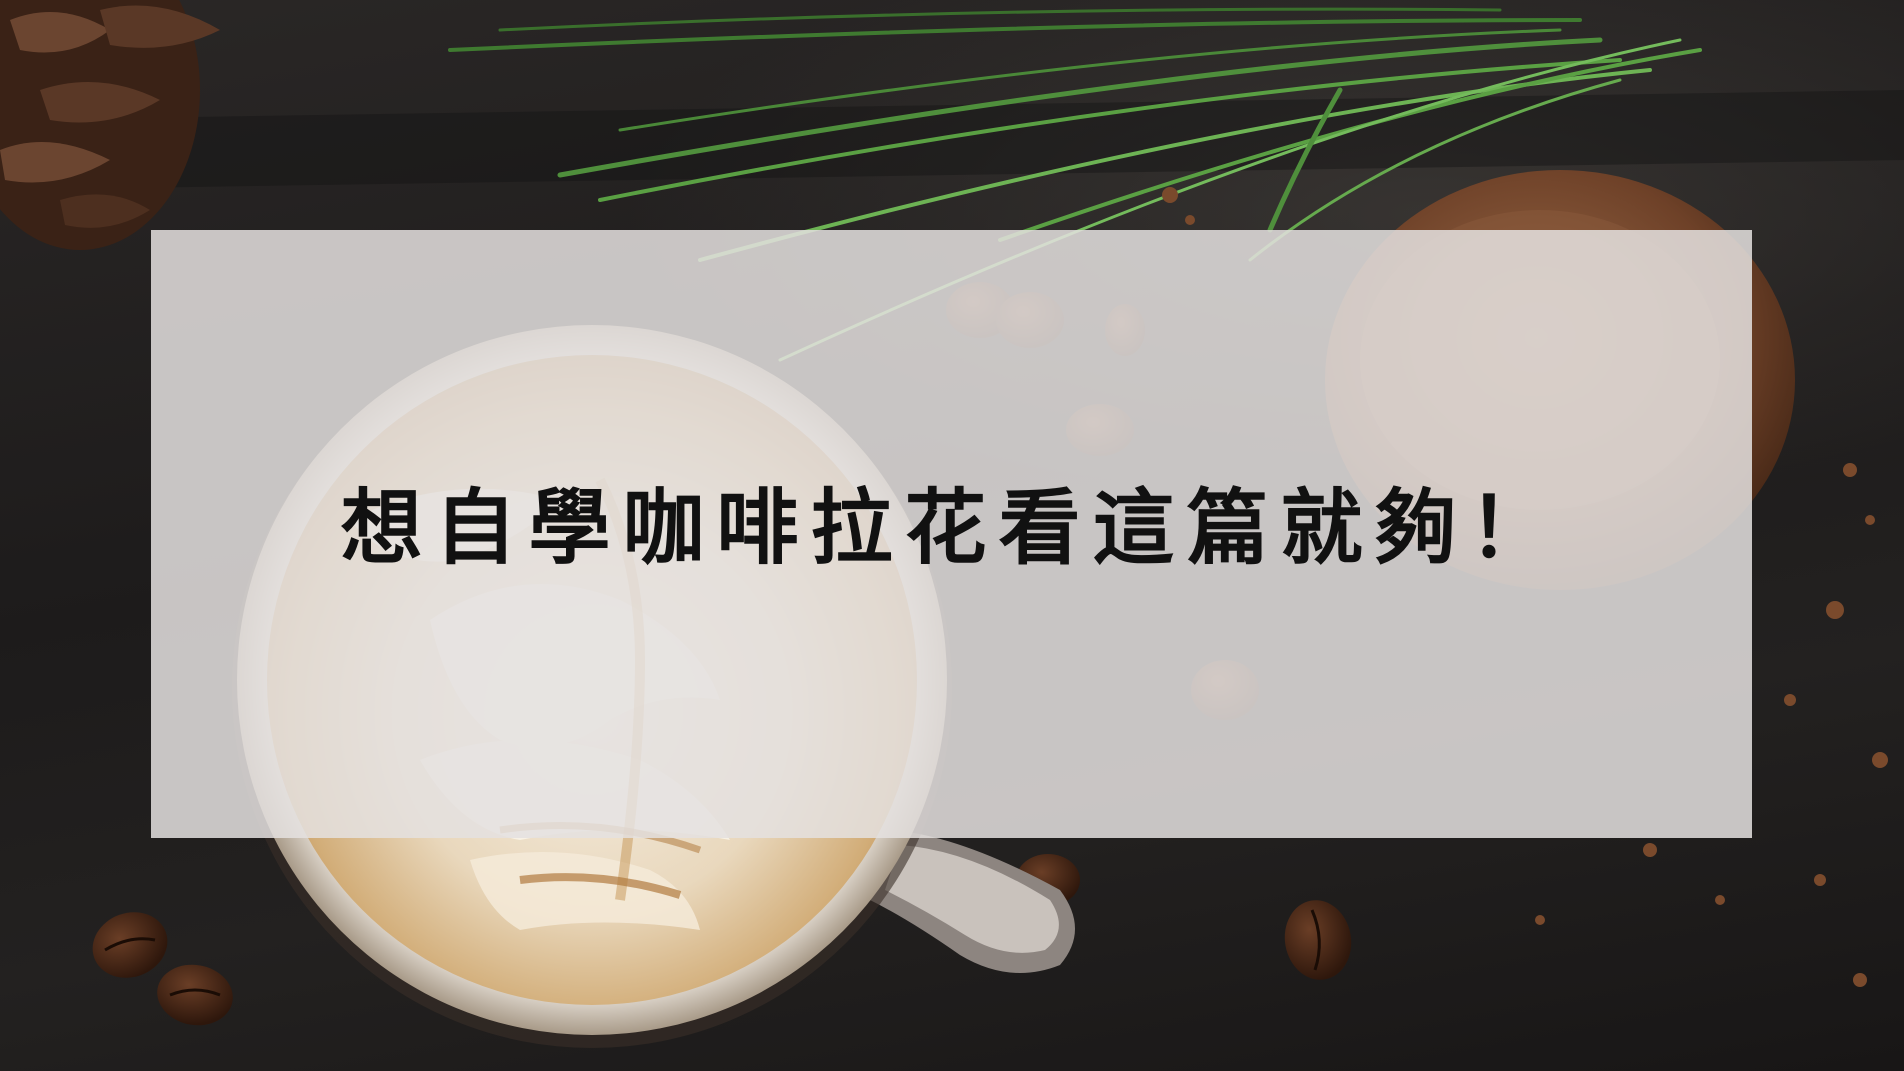  I want to click on article-headline: 想自學咖啡拉花看這篇就夠！, so click(951, 528).